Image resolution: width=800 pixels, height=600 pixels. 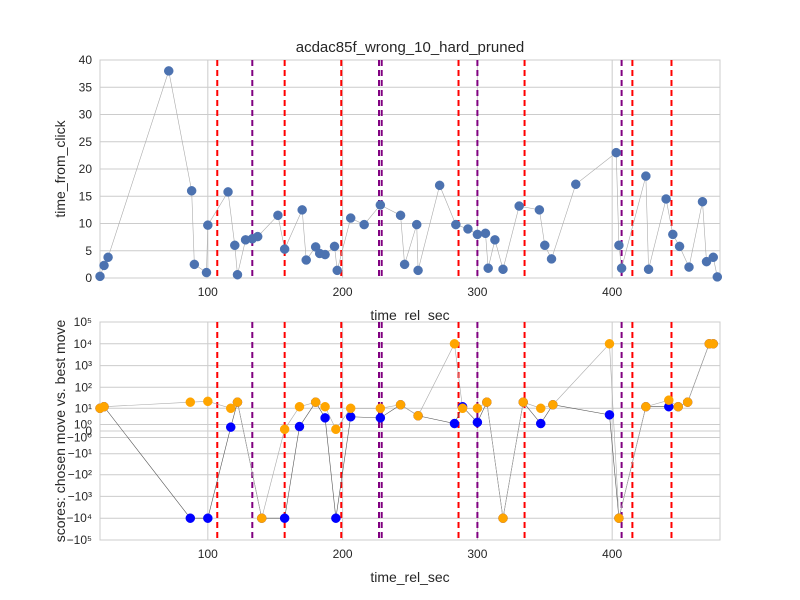 What do you see at coordinates (343, 554) in the screenshot?
I see `bottom-x-tick-label: 200` at bounding box center [343, 554].